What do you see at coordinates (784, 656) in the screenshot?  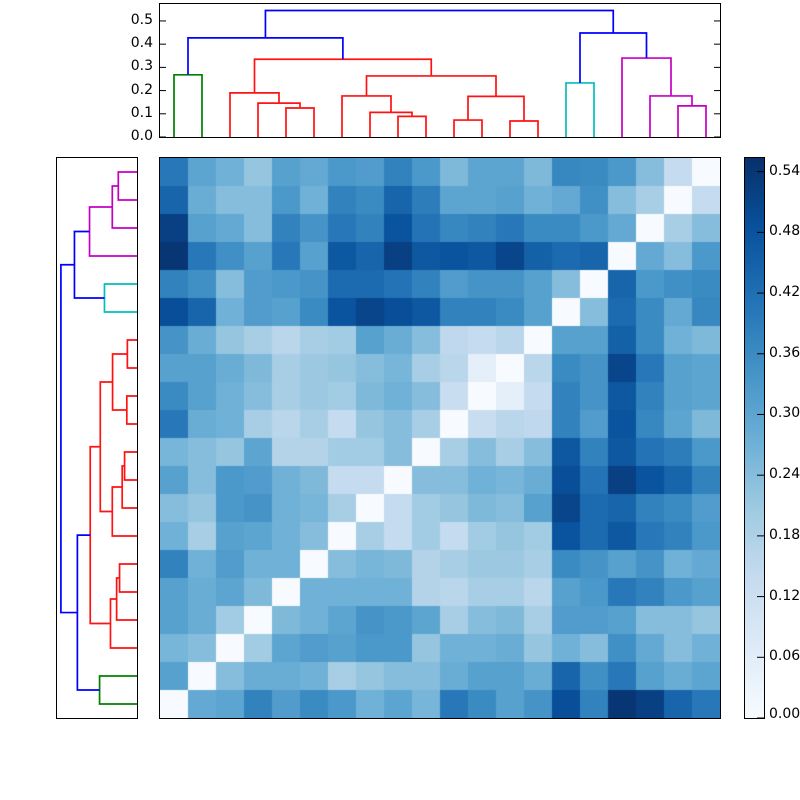 I see `colorbar-tick-label: 0.06` at bounding box center [784, 656].